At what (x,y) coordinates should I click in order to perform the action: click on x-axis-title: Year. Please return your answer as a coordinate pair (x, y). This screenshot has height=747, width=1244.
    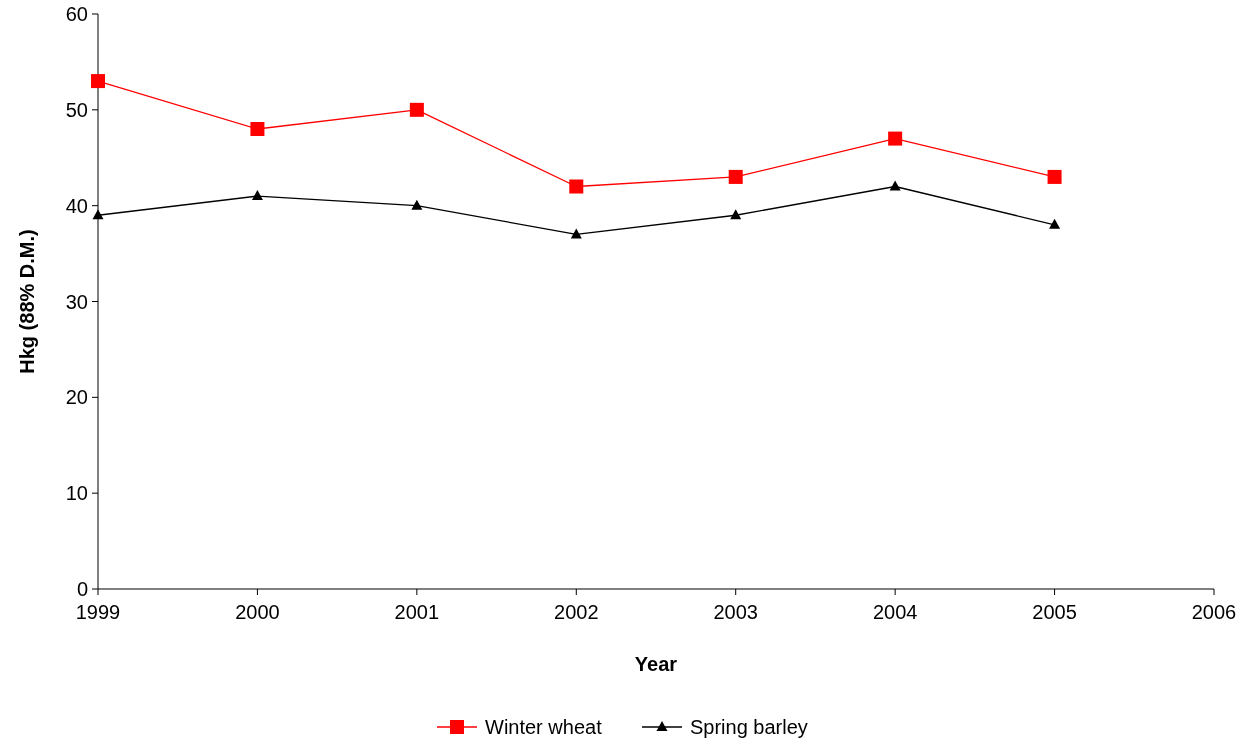
    Looking at the image, I should click on (656, 664).